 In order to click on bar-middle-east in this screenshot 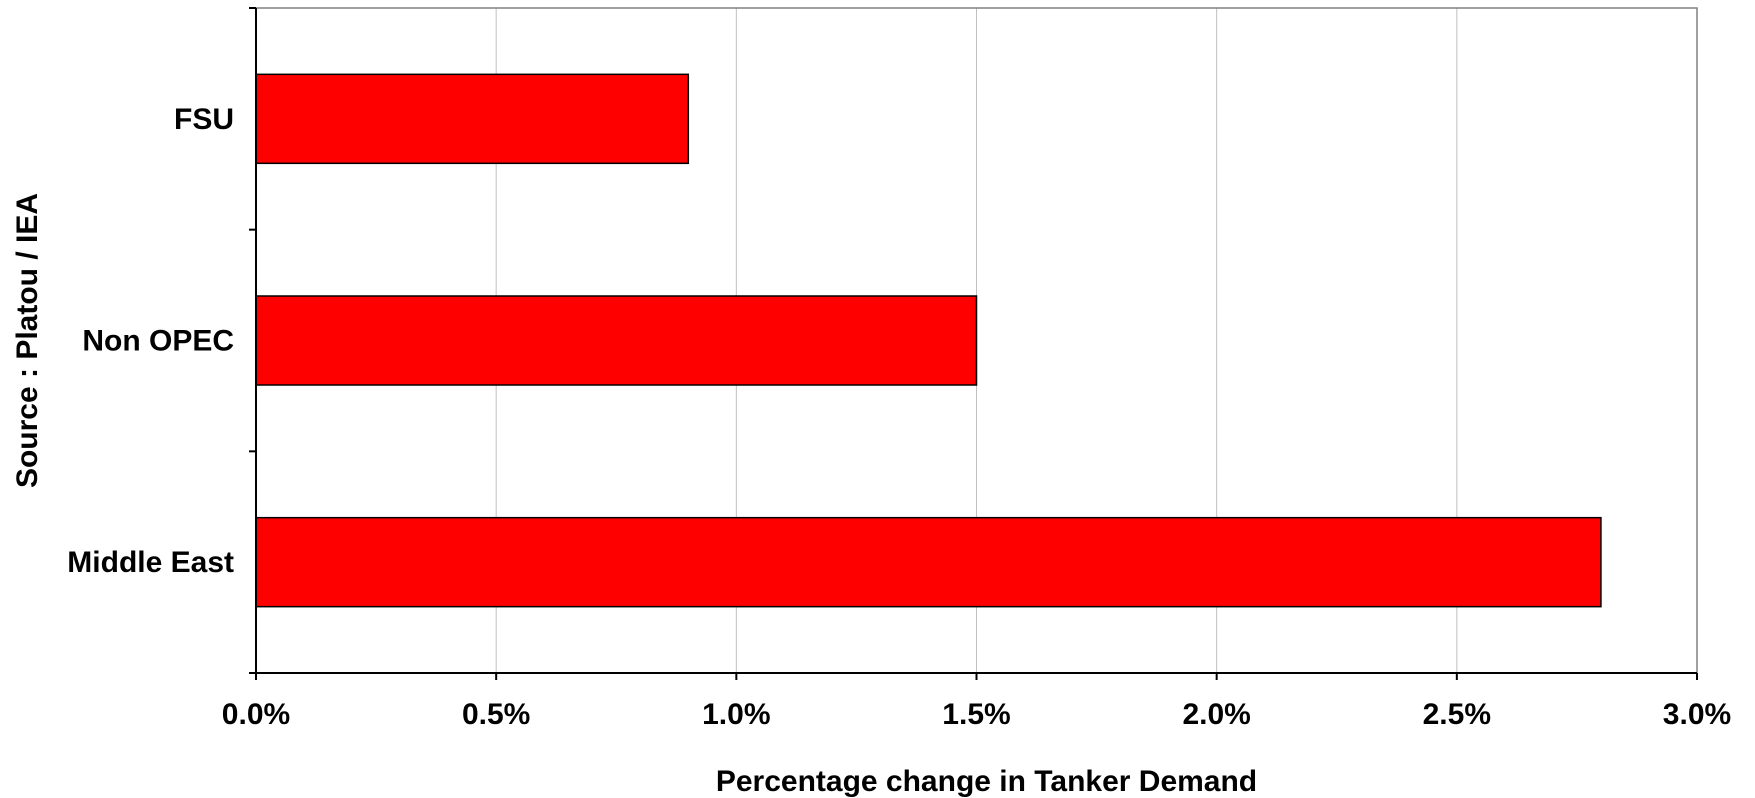, I will do `click(928, 562)`.